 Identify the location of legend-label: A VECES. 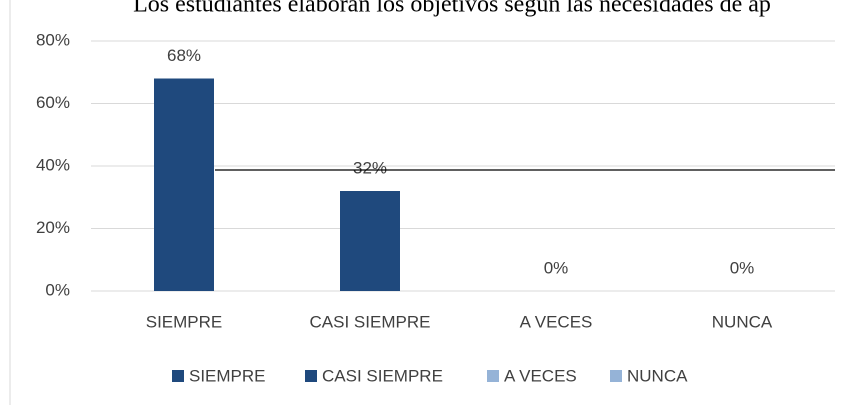
(540, 375).